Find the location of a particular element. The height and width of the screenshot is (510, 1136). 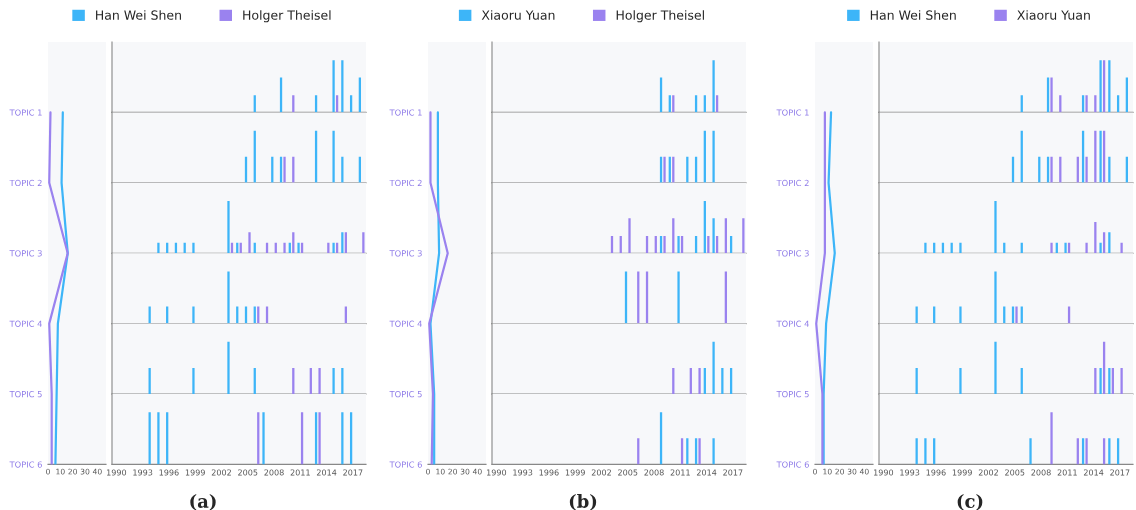

x-axis-title: (c) is located at coordinates (970, 501).